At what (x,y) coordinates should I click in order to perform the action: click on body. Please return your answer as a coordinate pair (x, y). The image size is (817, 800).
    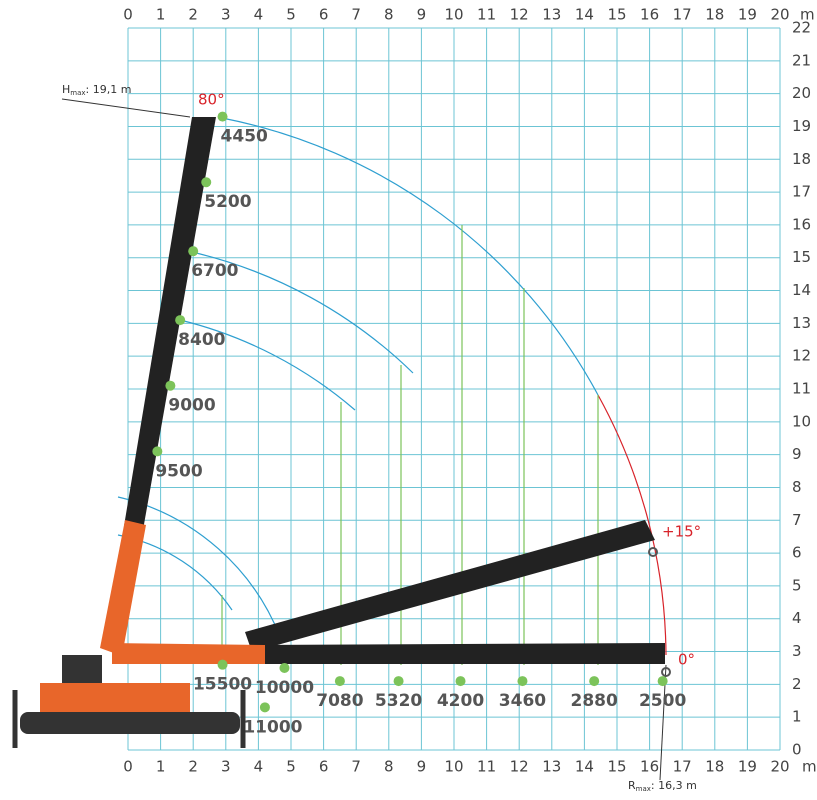
    Looking at the image, I should click on (115, 698).